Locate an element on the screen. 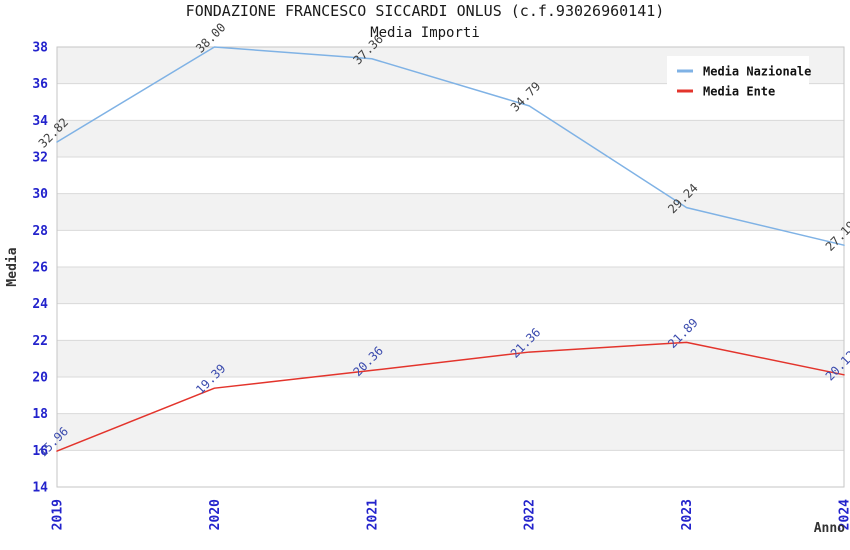 The height and width of the screenshot is (550, 850). y-tick-label: 38 is located at coordinates (40, 48).